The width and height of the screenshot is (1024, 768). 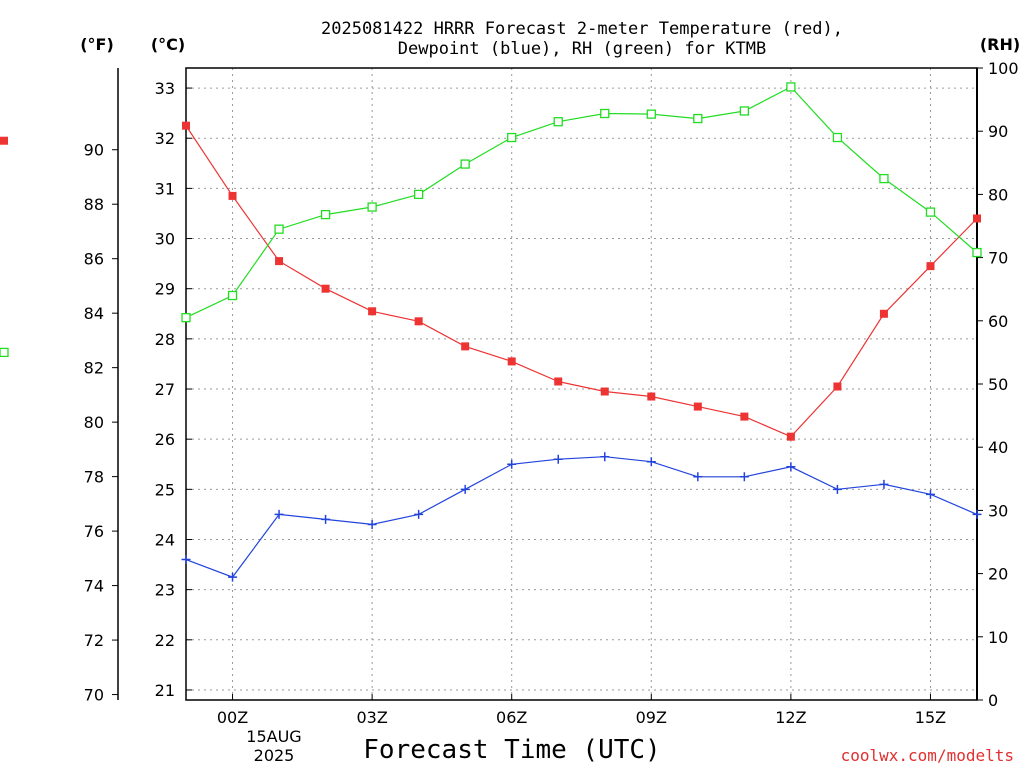 I want to click on rh-tick-label: 50, so click(x=998, y=384).